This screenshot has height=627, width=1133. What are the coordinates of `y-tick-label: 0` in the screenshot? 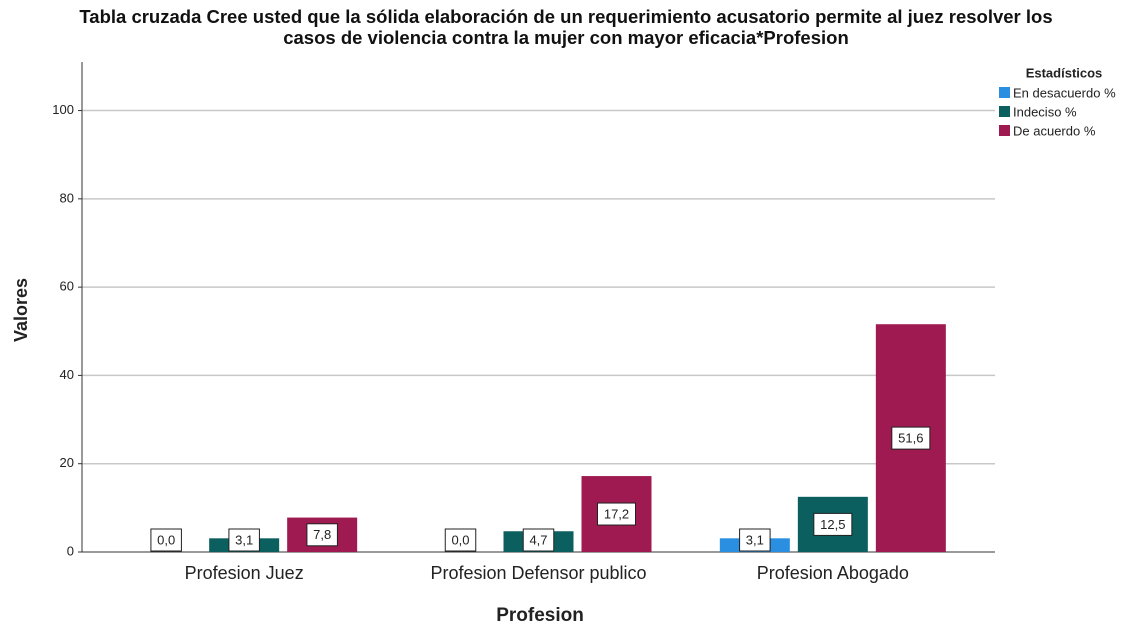 It's located at (70, 550).